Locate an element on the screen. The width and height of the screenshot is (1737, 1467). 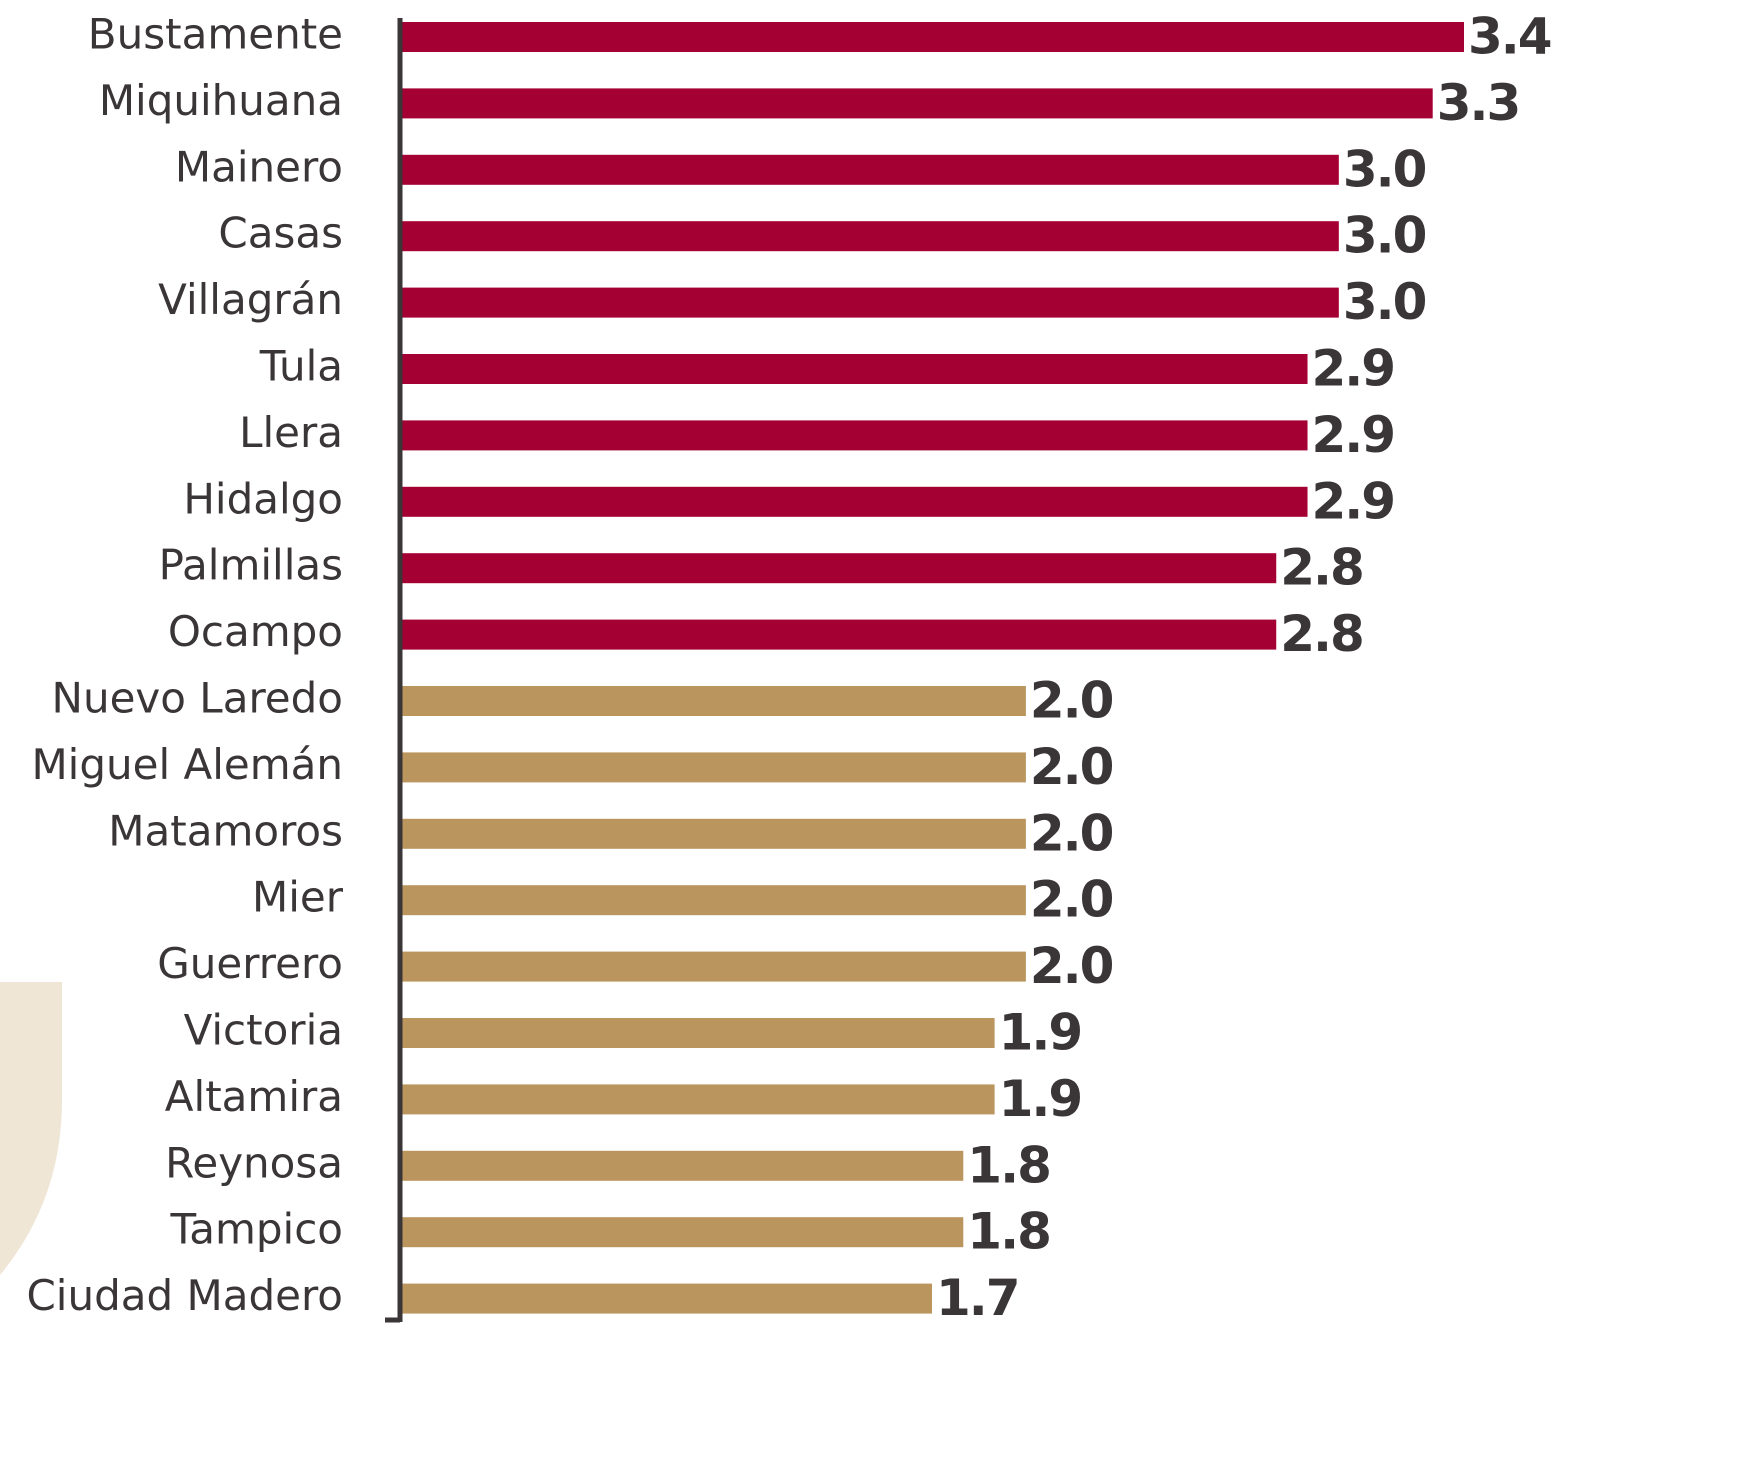
category-label: Llera is located at coordinates (291, 432).